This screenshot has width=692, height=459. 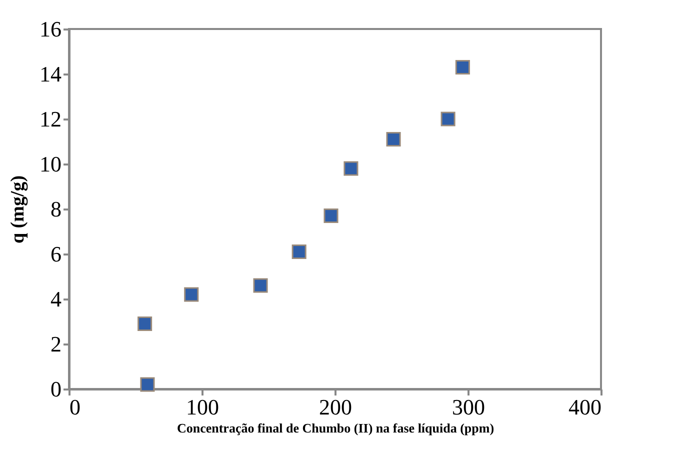 I want to click on y-tick-label: 4, so click(x=56, y=299).